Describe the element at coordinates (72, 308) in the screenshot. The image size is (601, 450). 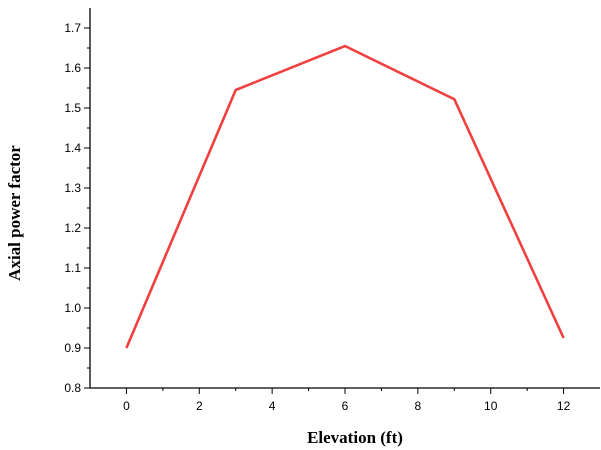
I see `y-tick-label: 1.0` at that location.